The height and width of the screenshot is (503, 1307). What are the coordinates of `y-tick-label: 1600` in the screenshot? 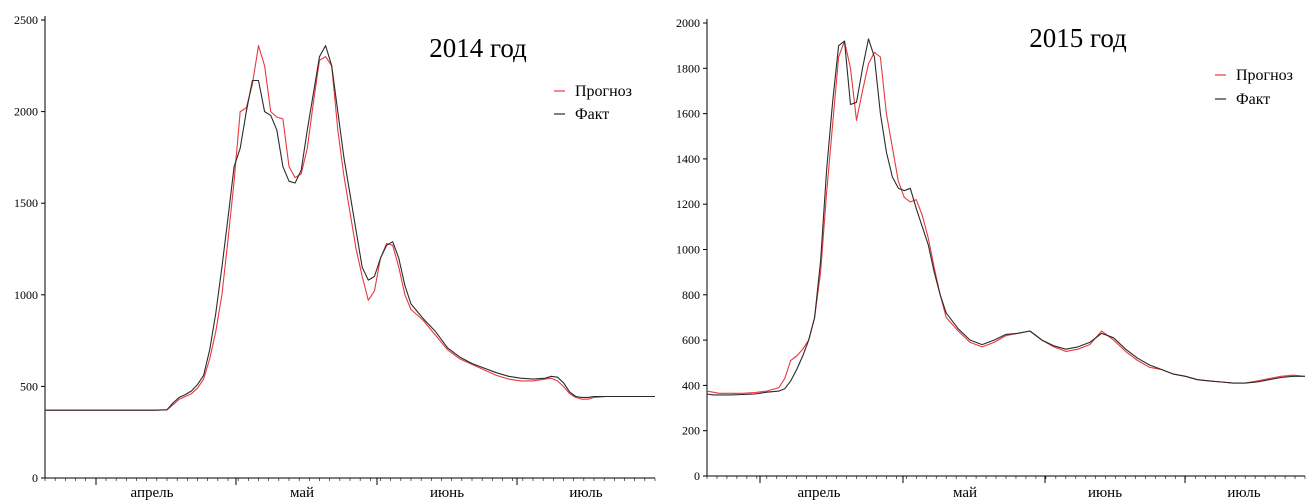 It's located at (688, 114).